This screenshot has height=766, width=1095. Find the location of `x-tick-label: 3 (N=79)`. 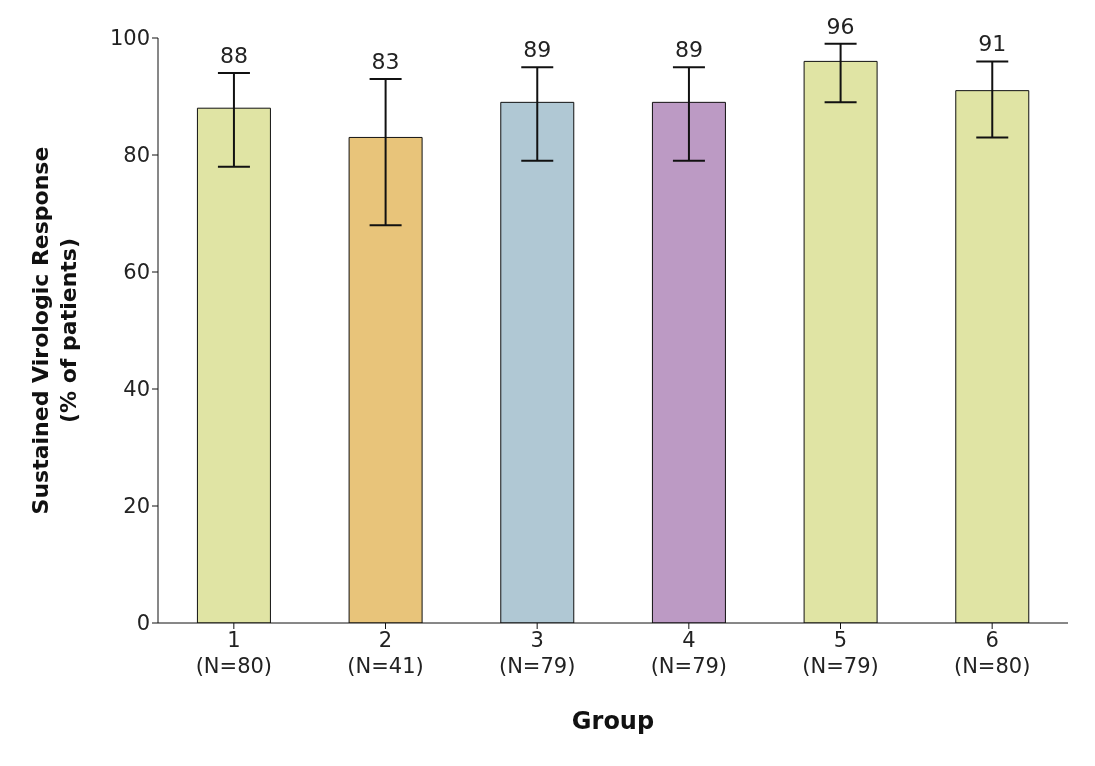

x-tick-label: 3 (N=79) is located at coordinates (537, 653).